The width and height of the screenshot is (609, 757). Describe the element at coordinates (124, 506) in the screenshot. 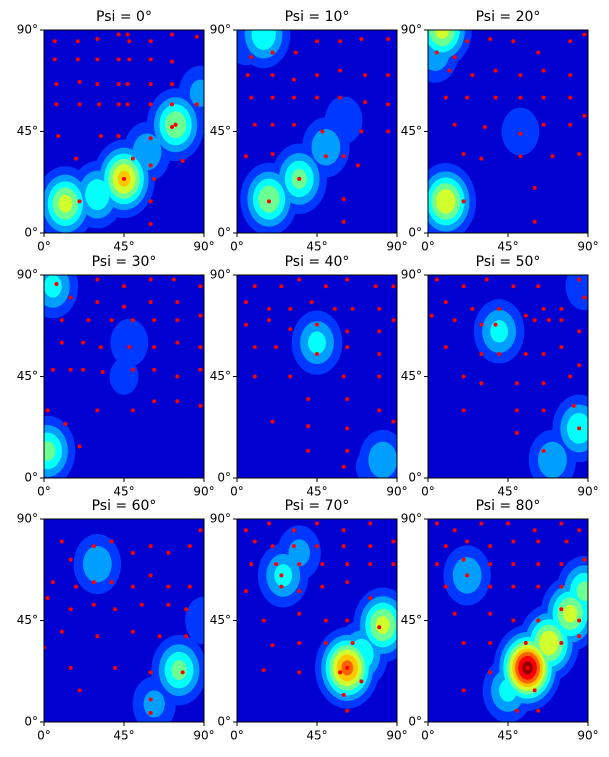

I see `panel-title: Psi = 60°` at that location.